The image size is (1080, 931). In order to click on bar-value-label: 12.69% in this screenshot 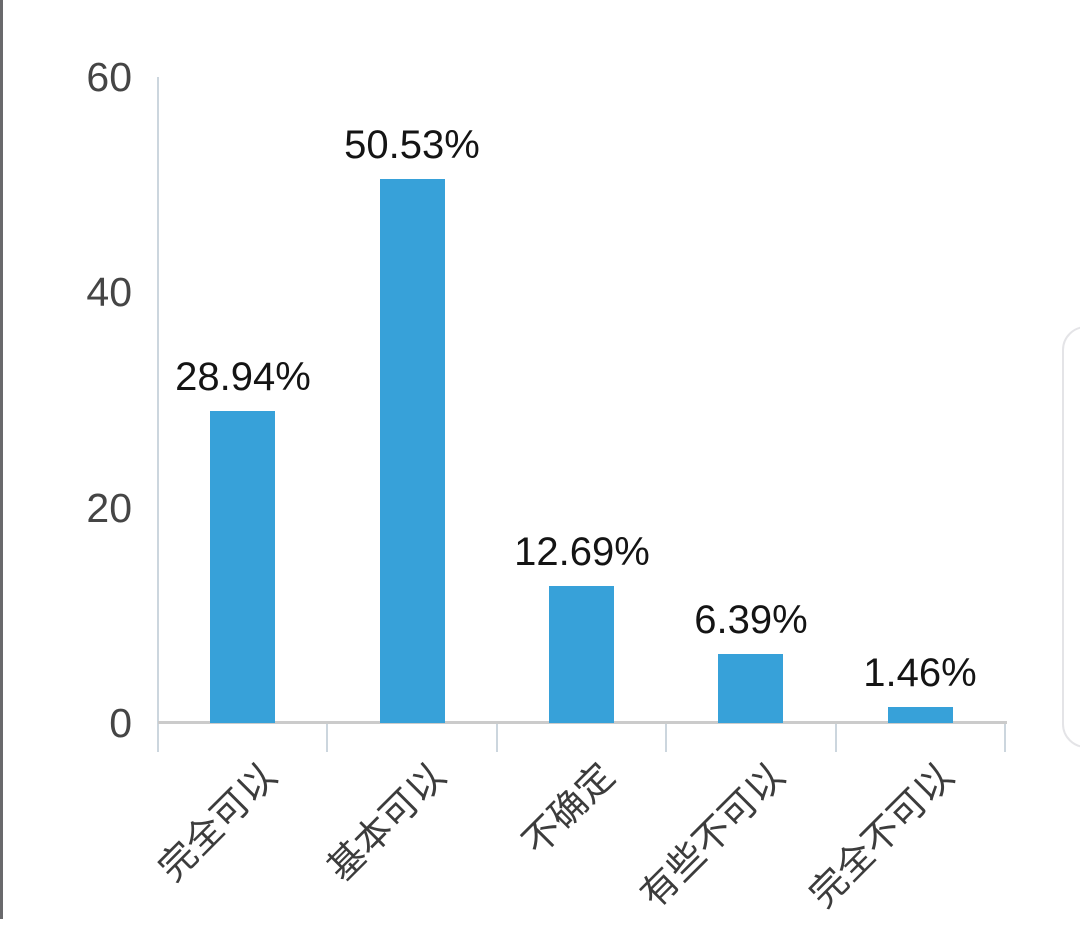, I will do `click(582, 552)`.